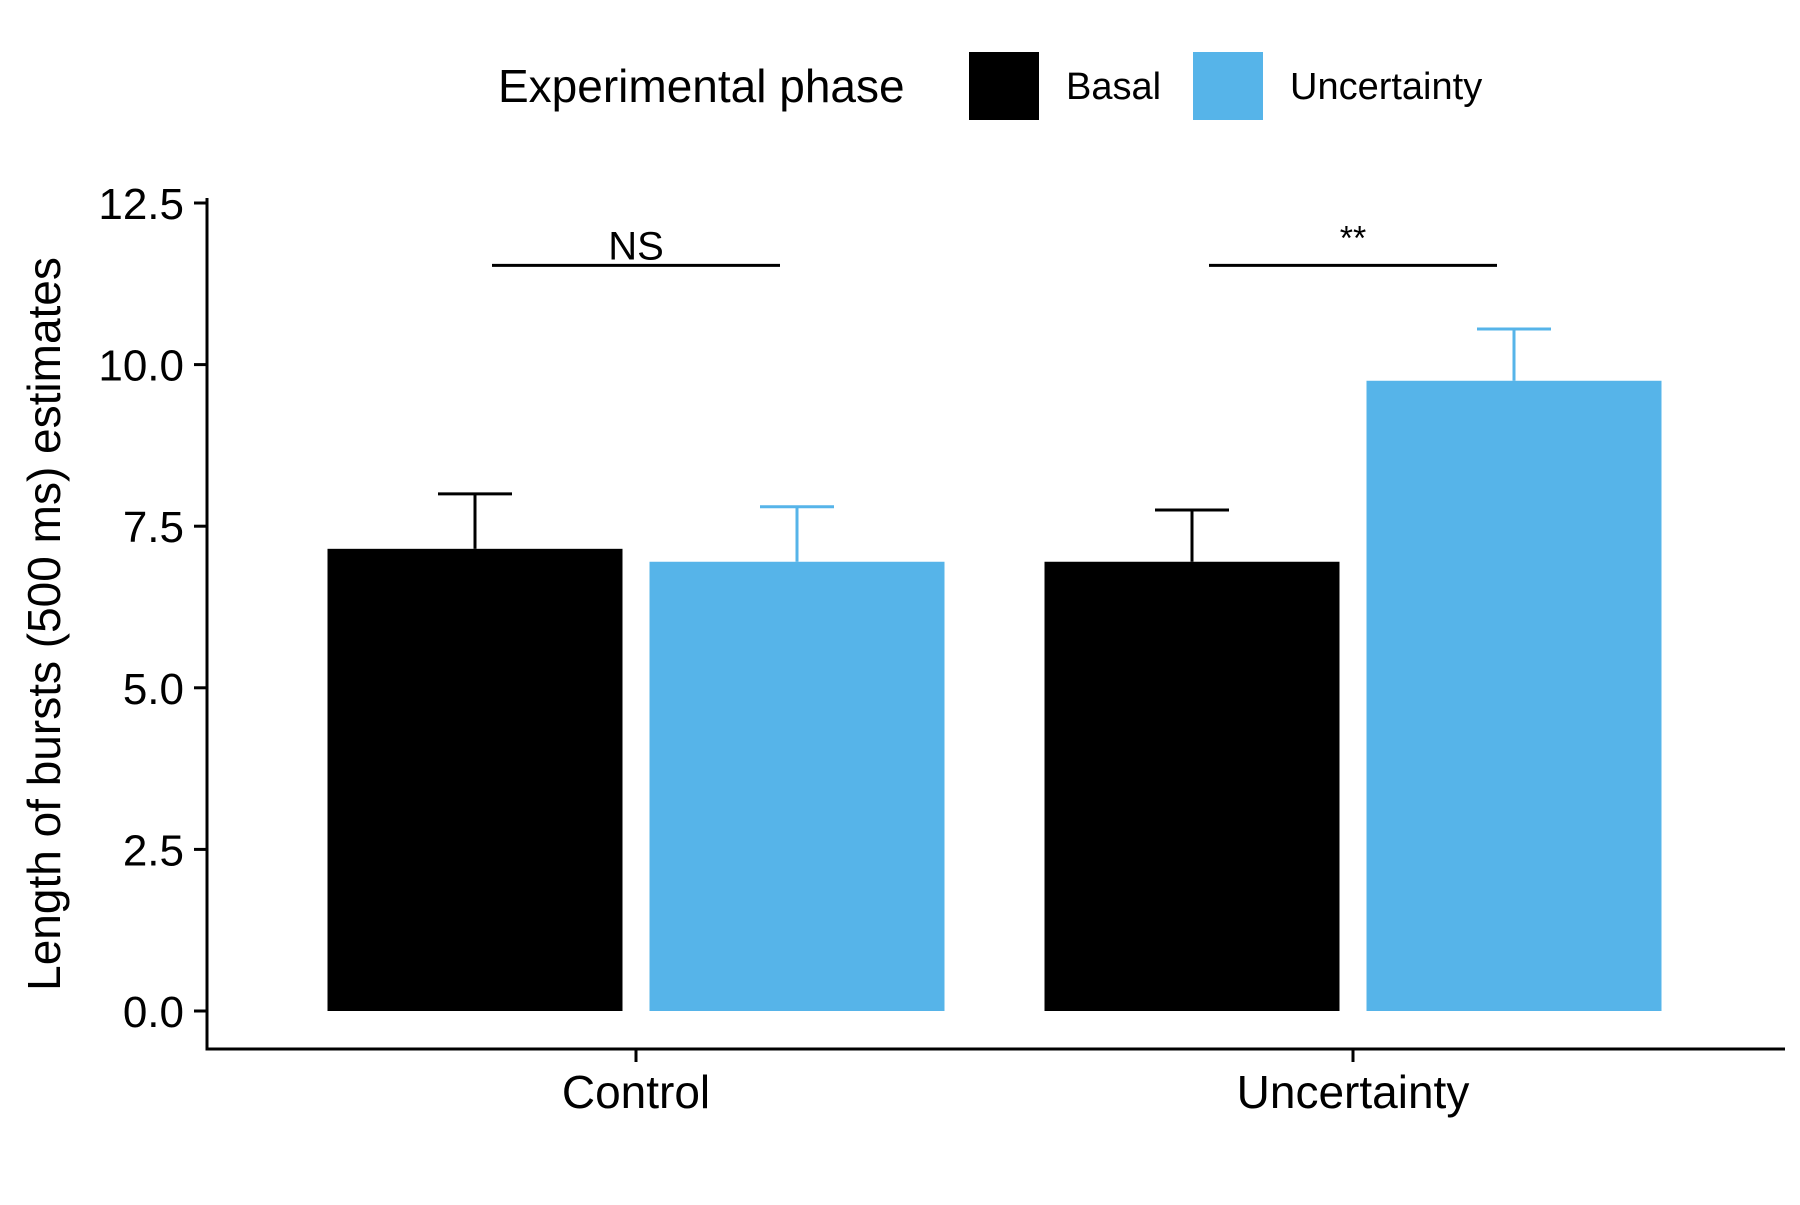 Image resolution: width=1800 pixels, height=1205 pixels. I want to click on legend-title: Experimental phase, so click(701, 86).